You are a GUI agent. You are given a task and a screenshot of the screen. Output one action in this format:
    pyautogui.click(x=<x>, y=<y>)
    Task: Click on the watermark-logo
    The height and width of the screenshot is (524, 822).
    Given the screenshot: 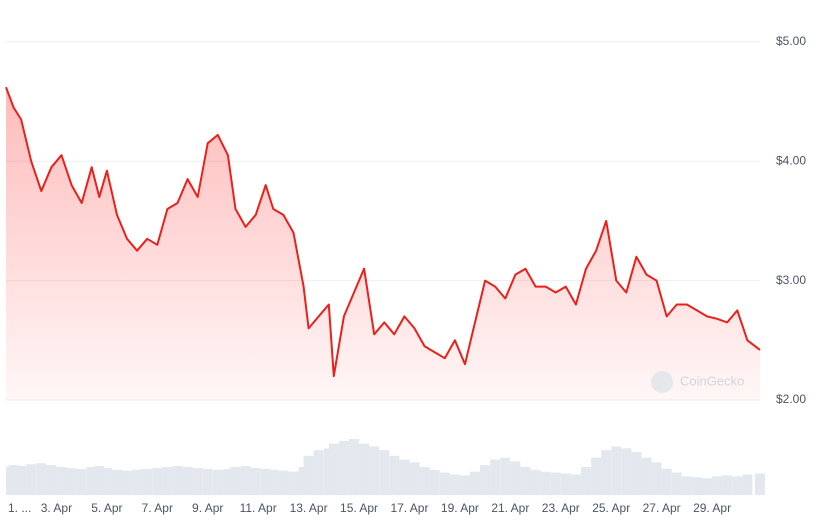 What is the action you would take?
    pyautogui.click(x=662, y=382)
    